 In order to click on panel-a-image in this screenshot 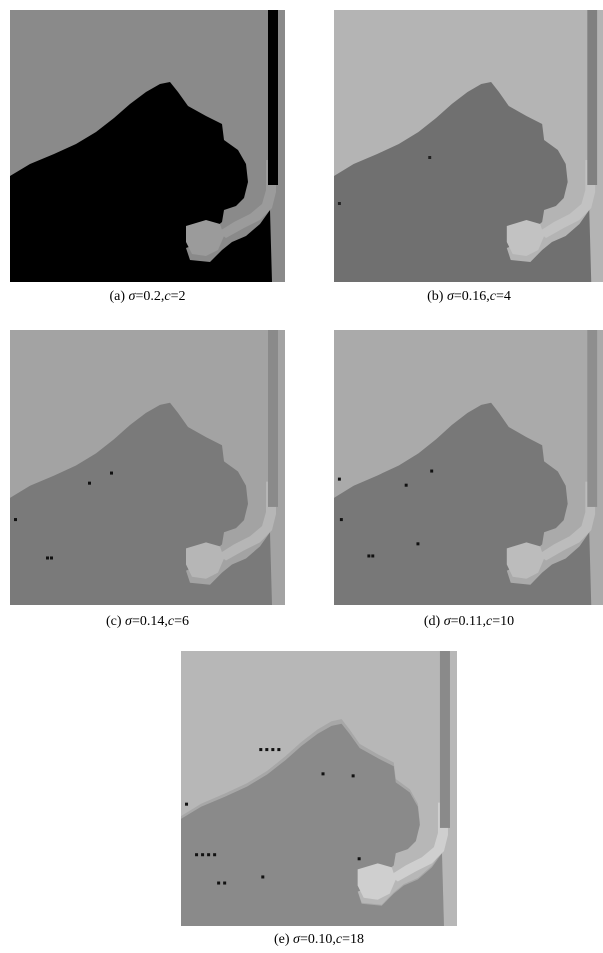, I will do `click(147, 146)`.